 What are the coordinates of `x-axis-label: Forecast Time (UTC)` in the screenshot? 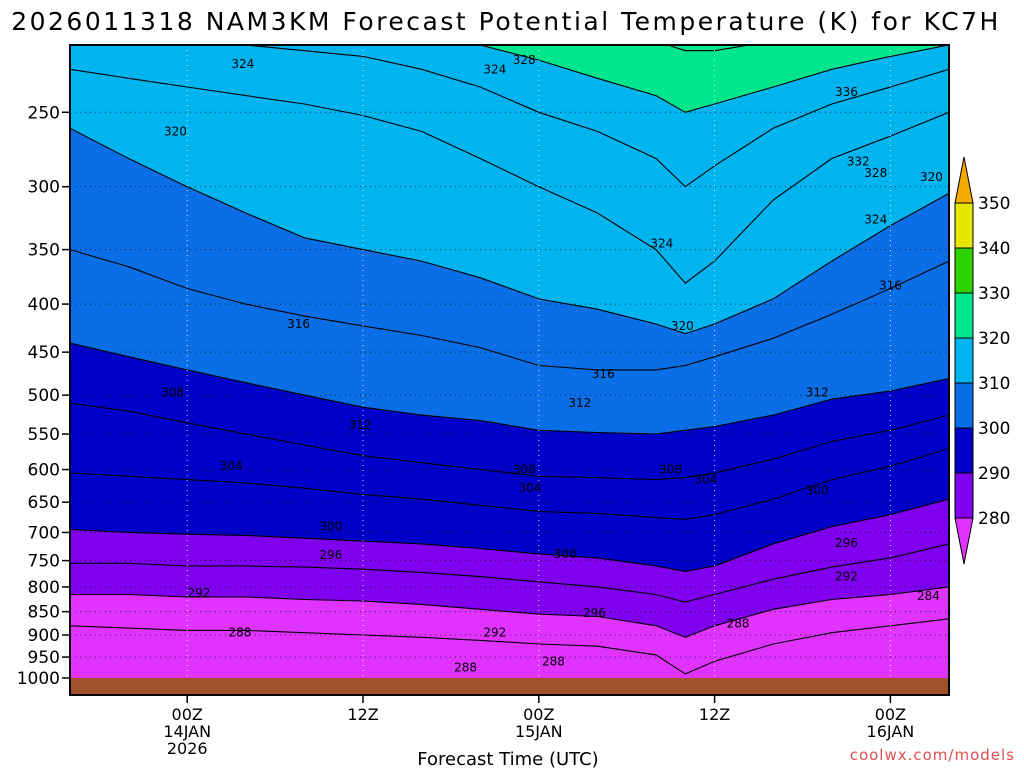 It's located at (507, 758).